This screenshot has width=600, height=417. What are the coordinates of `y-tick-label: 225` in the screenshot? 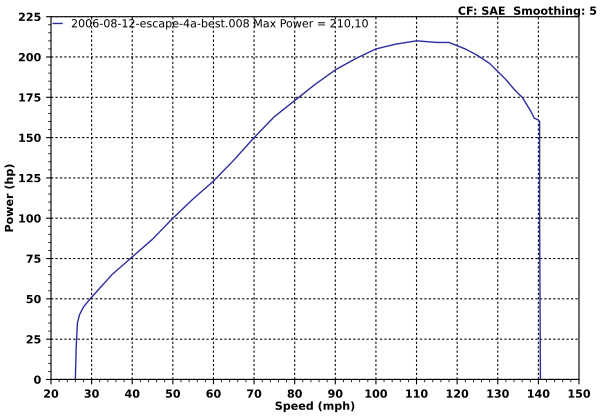 It's located at (29, 17).